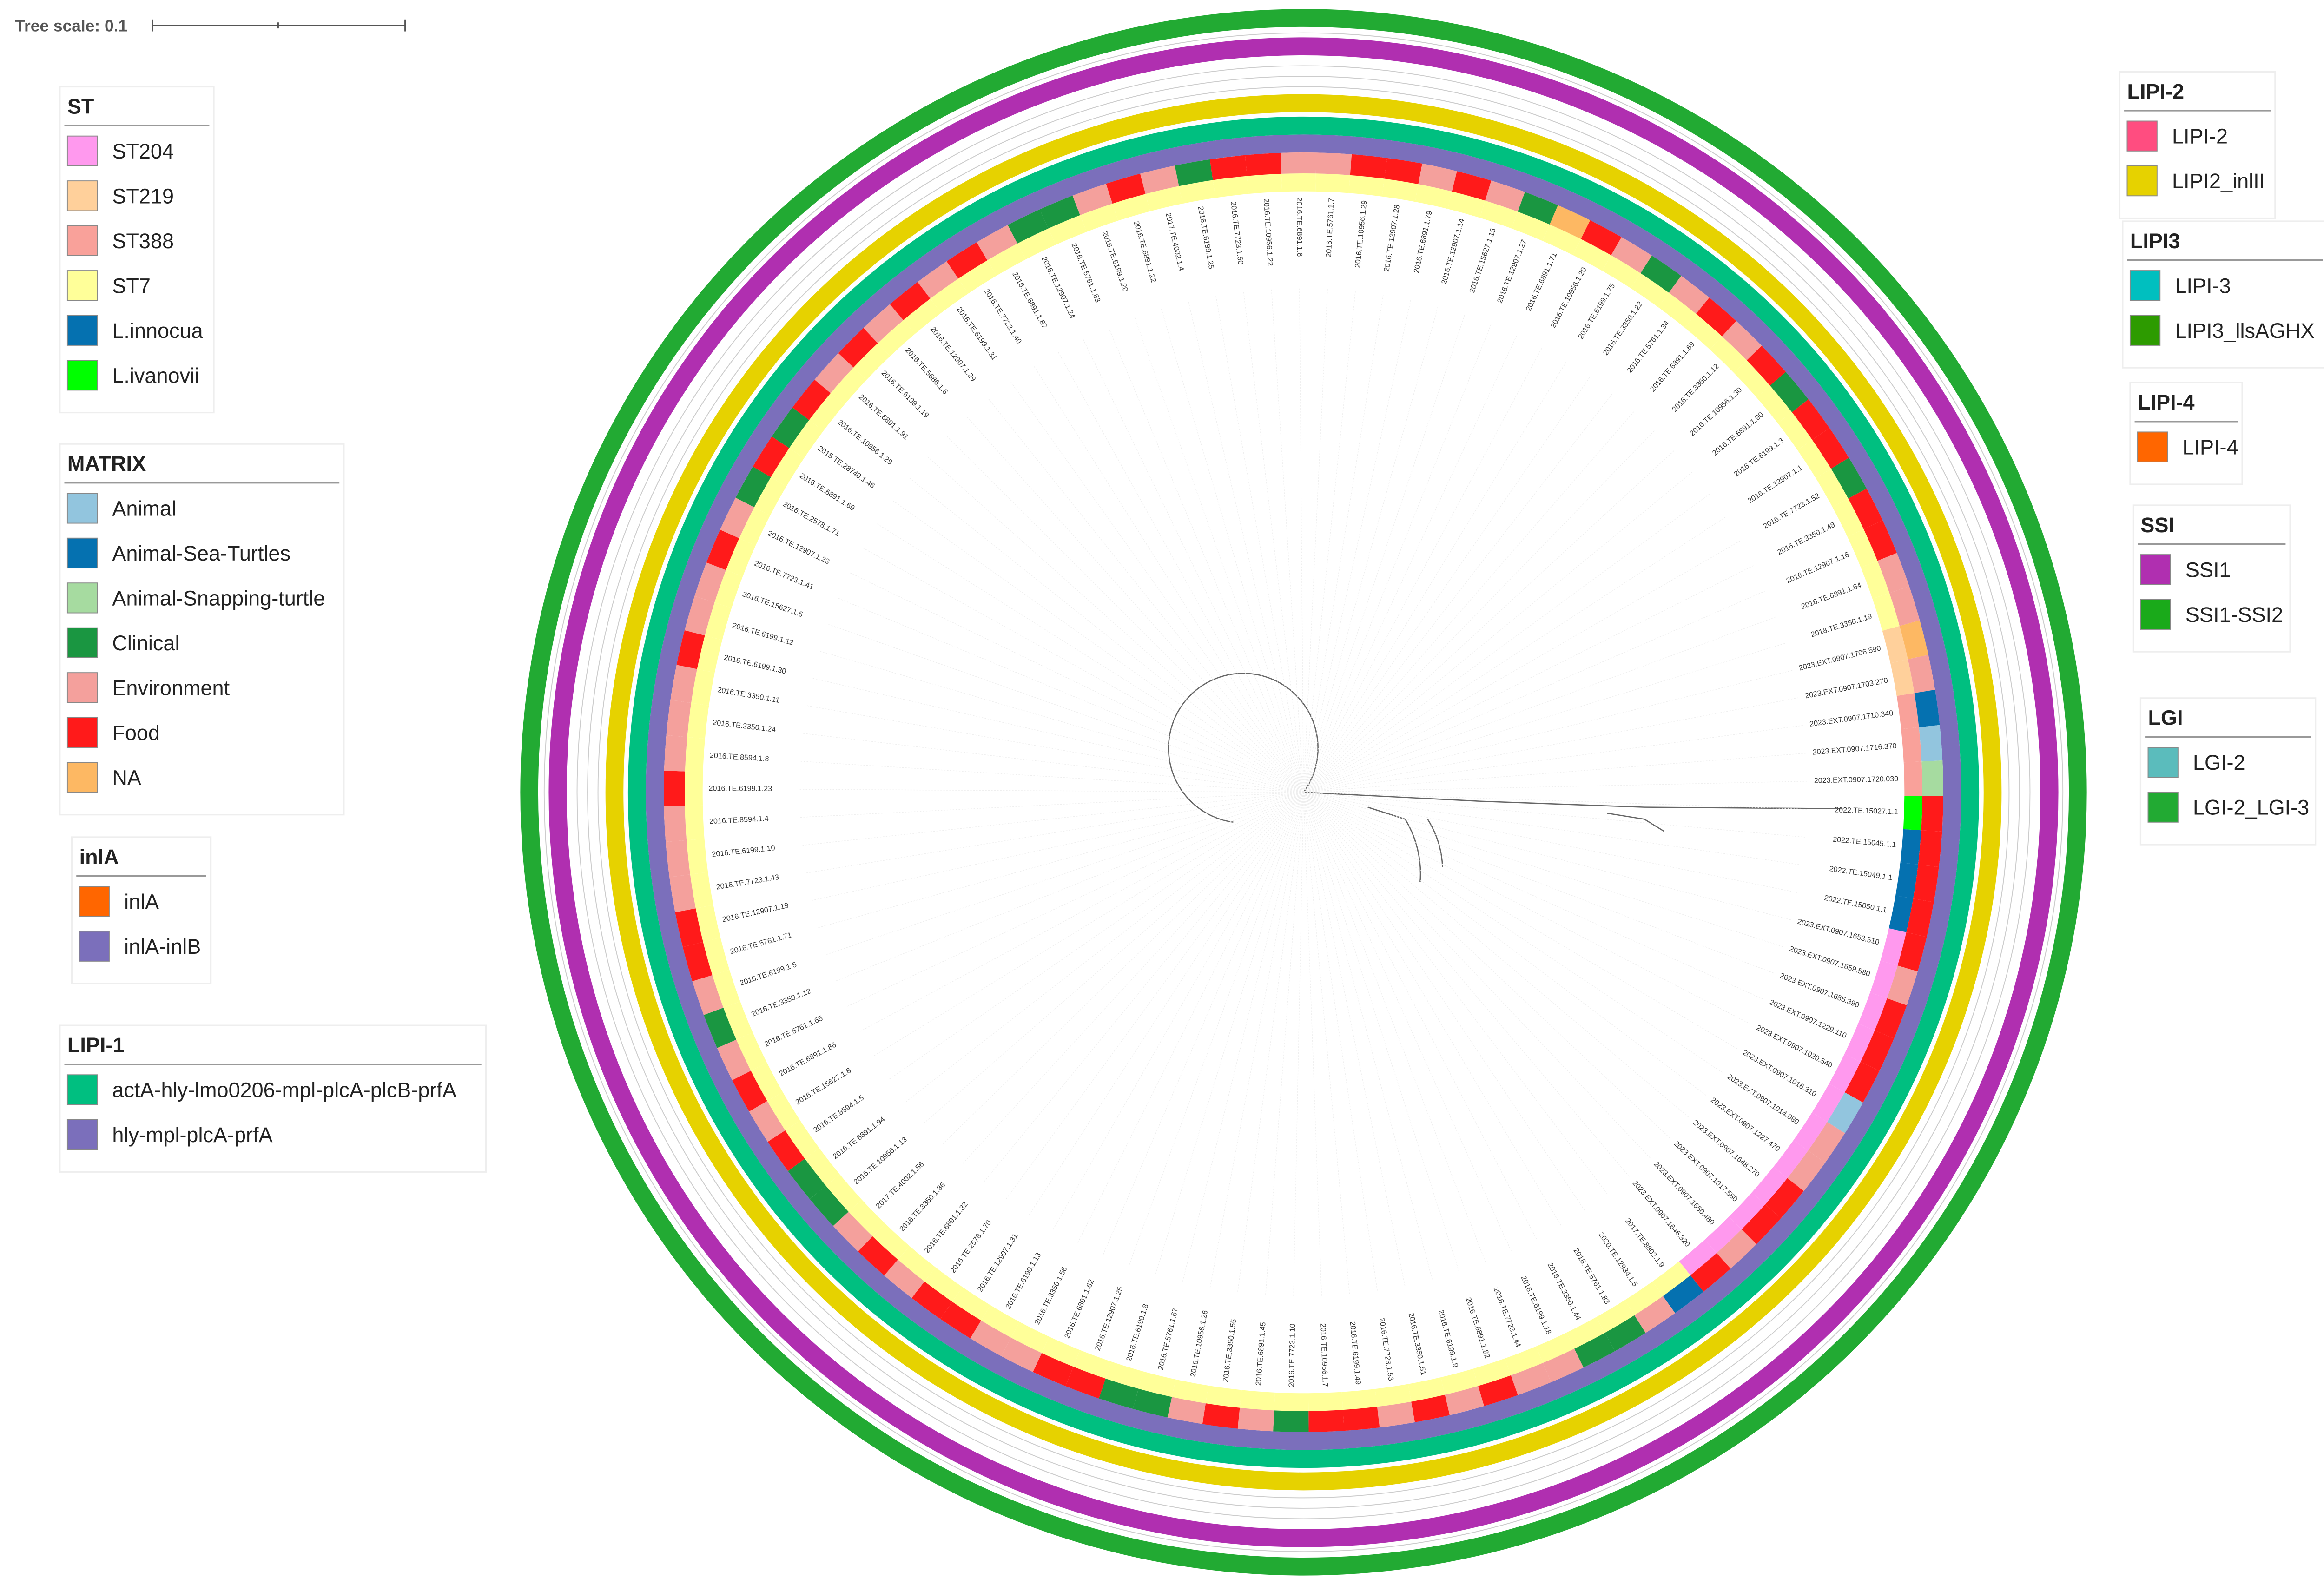 This screenshot has height=1592, width=2324. What do you see at coordinates (1851, 718) in the screenshot?
I see `leaf-label: 2023.EXT.0907.1710.340` at bounding box center [1851, 718].